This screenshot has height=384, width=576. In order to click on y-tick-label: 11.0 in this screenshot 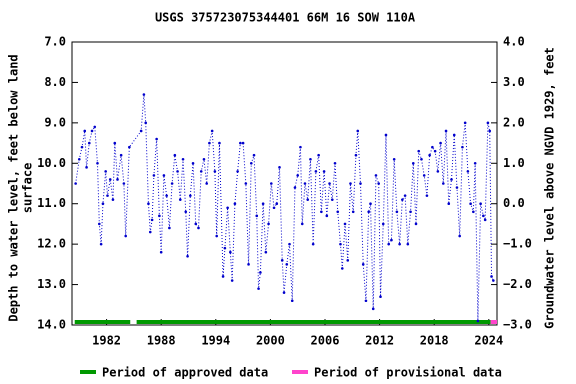, I will do `click(51, 203)`.